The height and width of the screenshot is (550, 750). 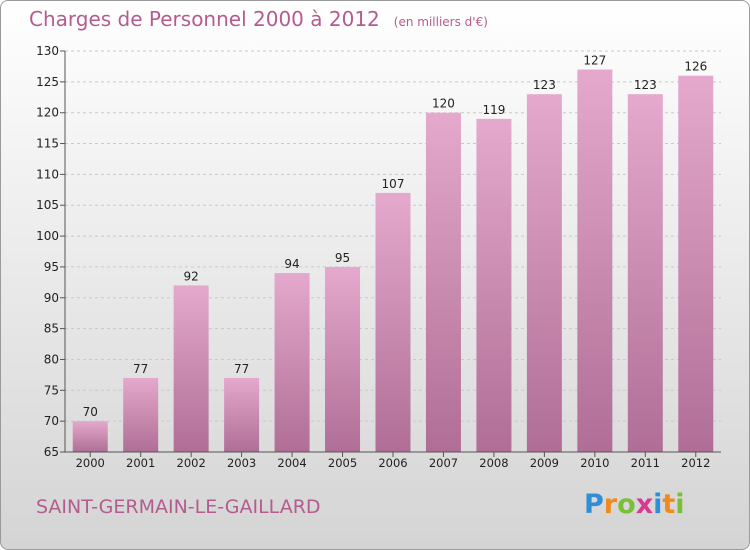 I want to click on proxiti-logo: Proxiti, so click(x=634, y=504).